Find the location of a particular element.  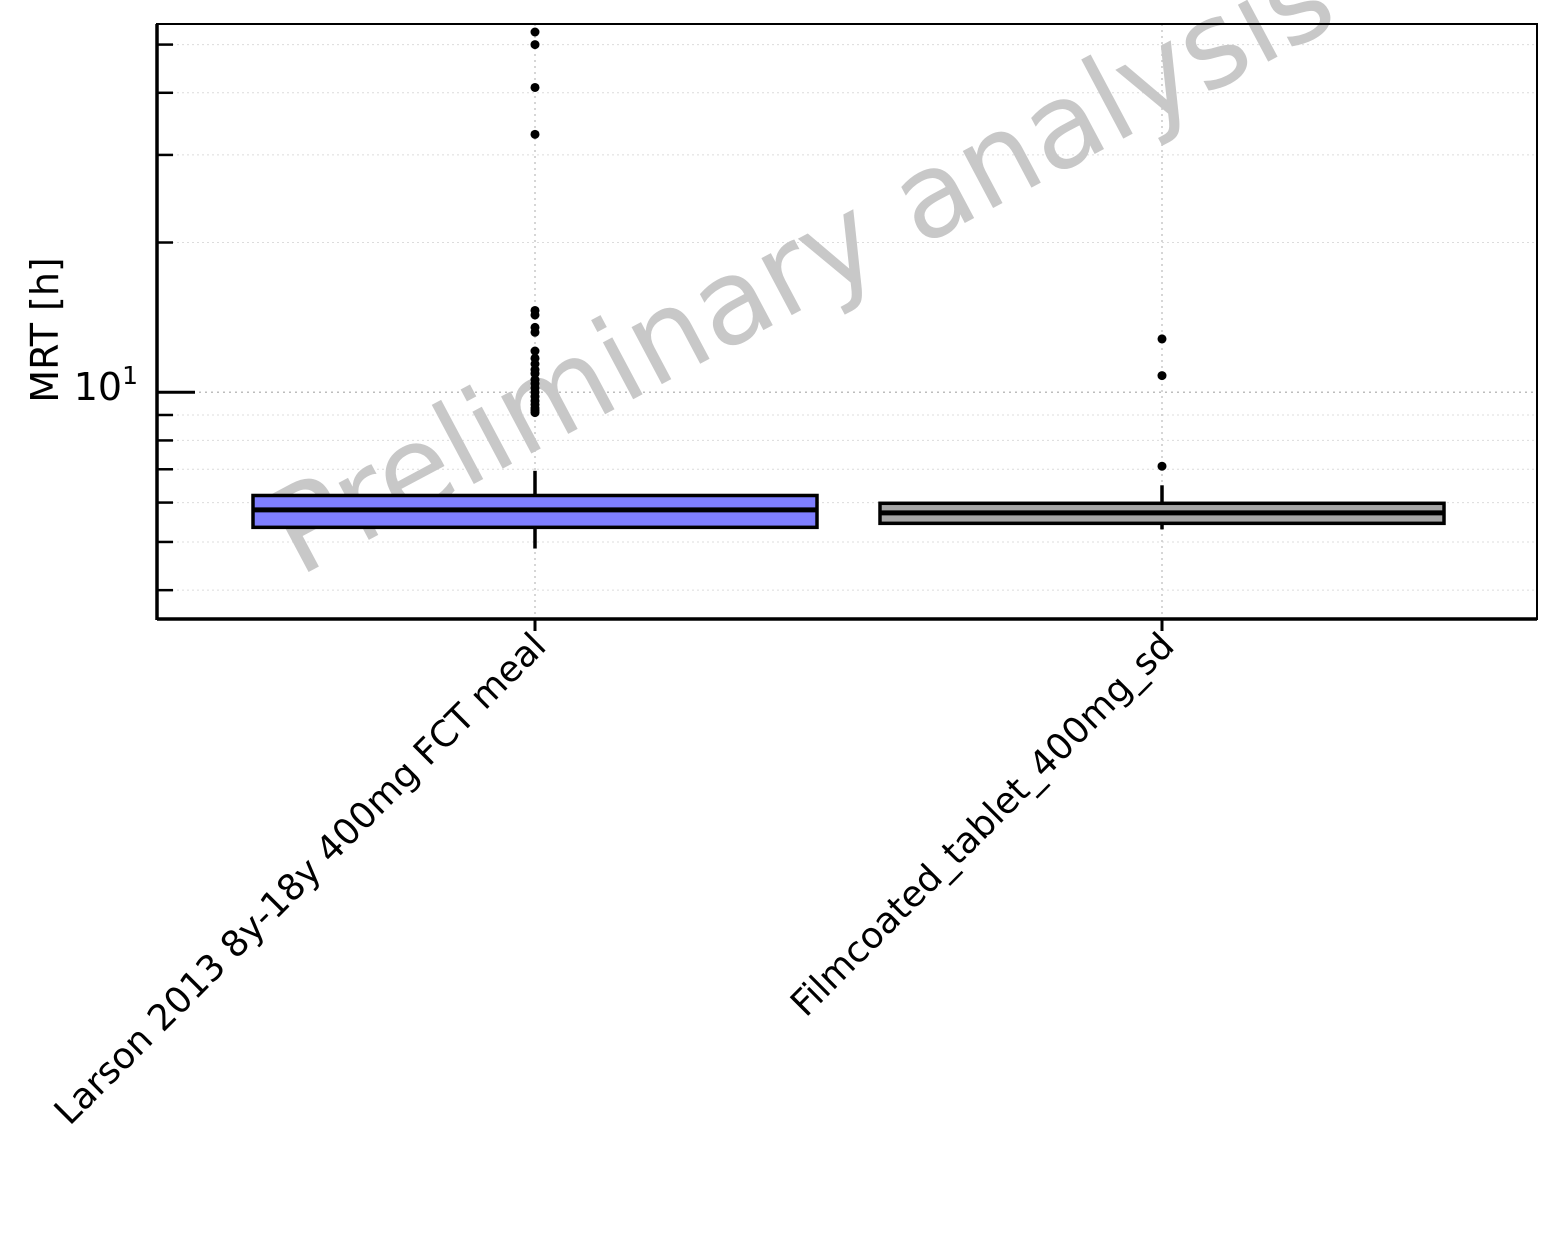

y-axis-label: MRT [h] is located at coordinates (45, 329).